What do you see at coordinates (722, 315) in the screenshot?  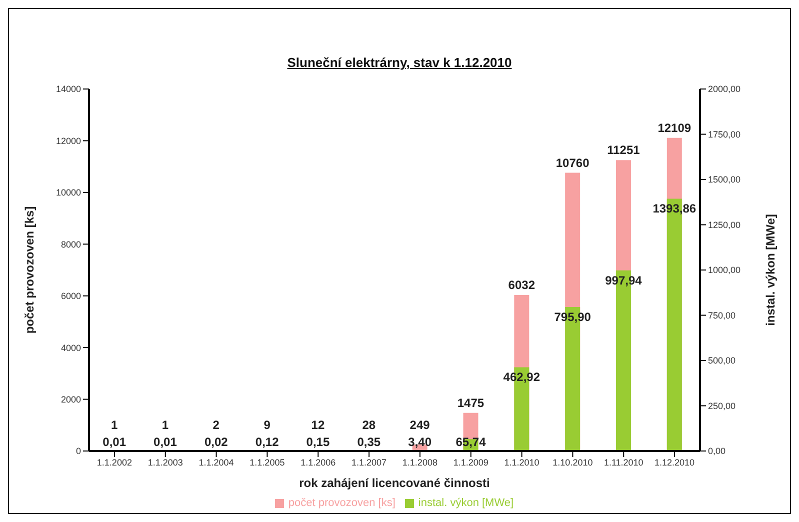 I see `y2-tick-label: 750,00` at bounding box center [722, 315].